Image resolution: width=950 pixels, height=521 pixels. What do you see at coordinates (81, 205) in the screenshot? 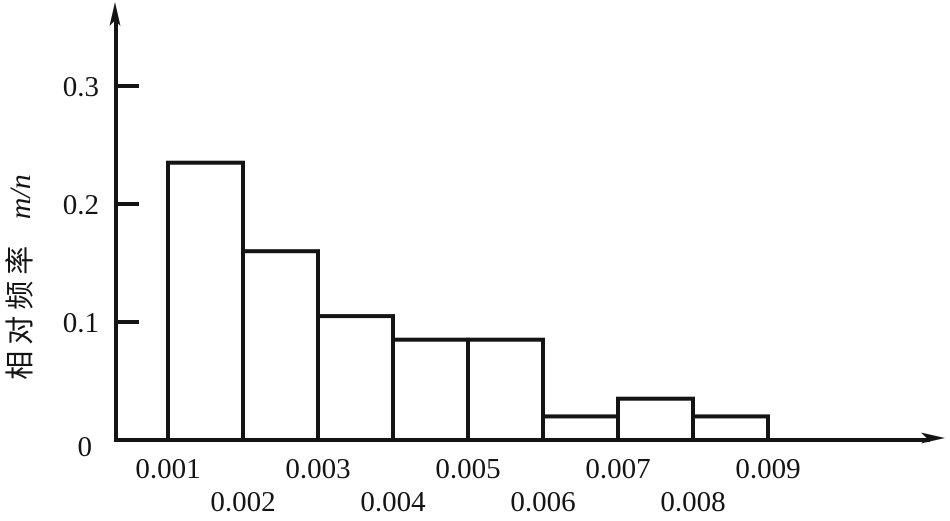
I see `y-tick-label: 0.2` at bounding box center [81, 205].